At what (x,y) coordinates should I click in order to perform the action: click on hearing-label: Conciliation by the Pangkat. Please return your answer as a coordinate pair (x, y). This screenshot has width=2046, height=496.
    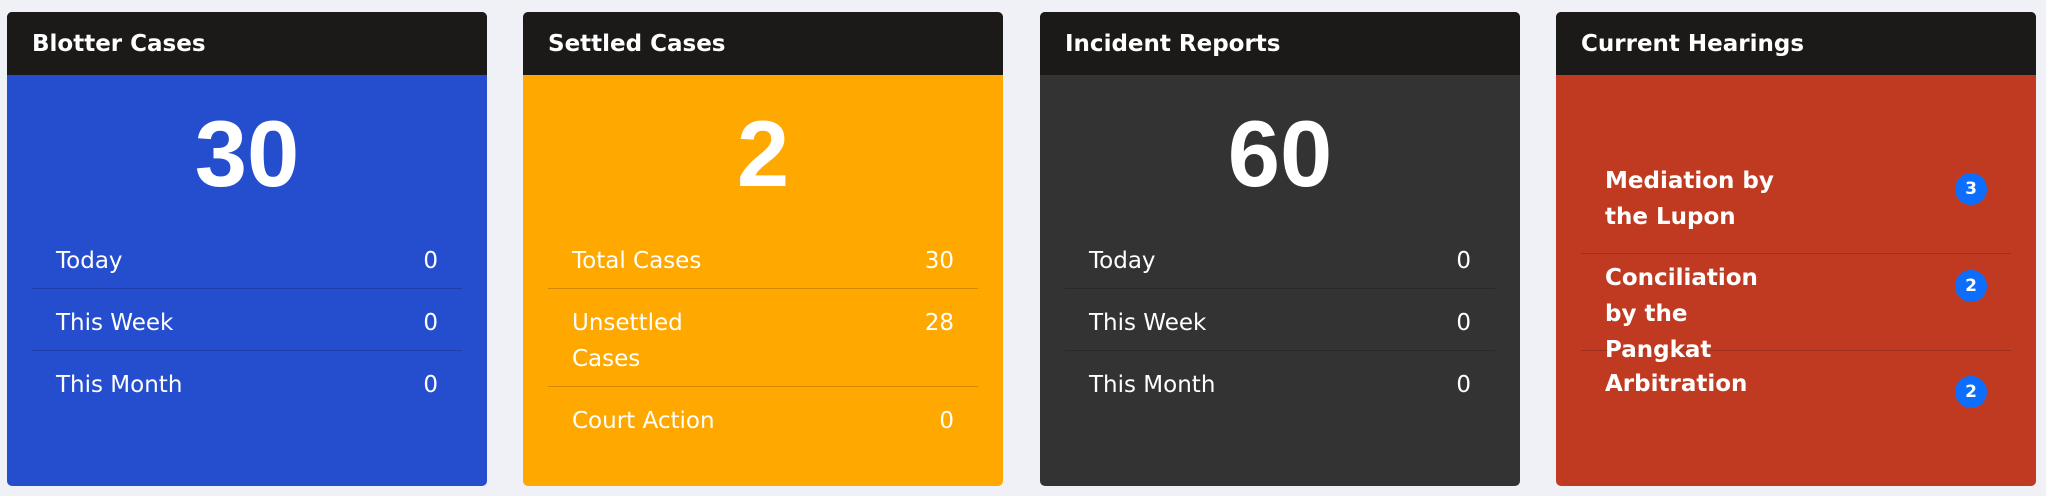
    Looking at the image, I should click on (1681, 314).